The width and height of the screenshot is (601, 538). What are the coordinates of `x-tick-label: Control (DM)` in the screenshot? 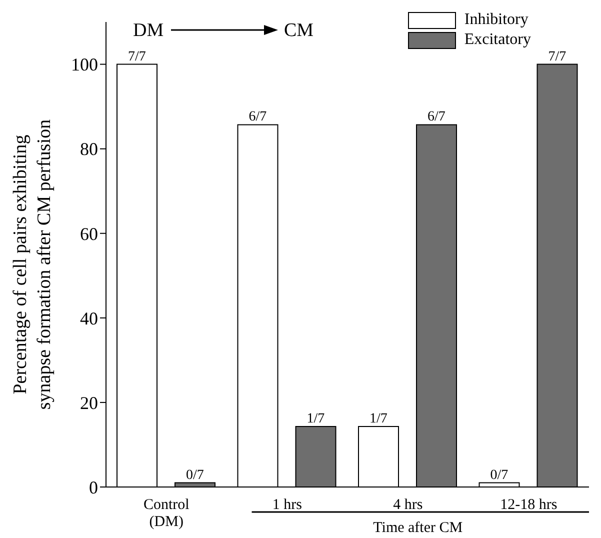 It's located at (166, 513).